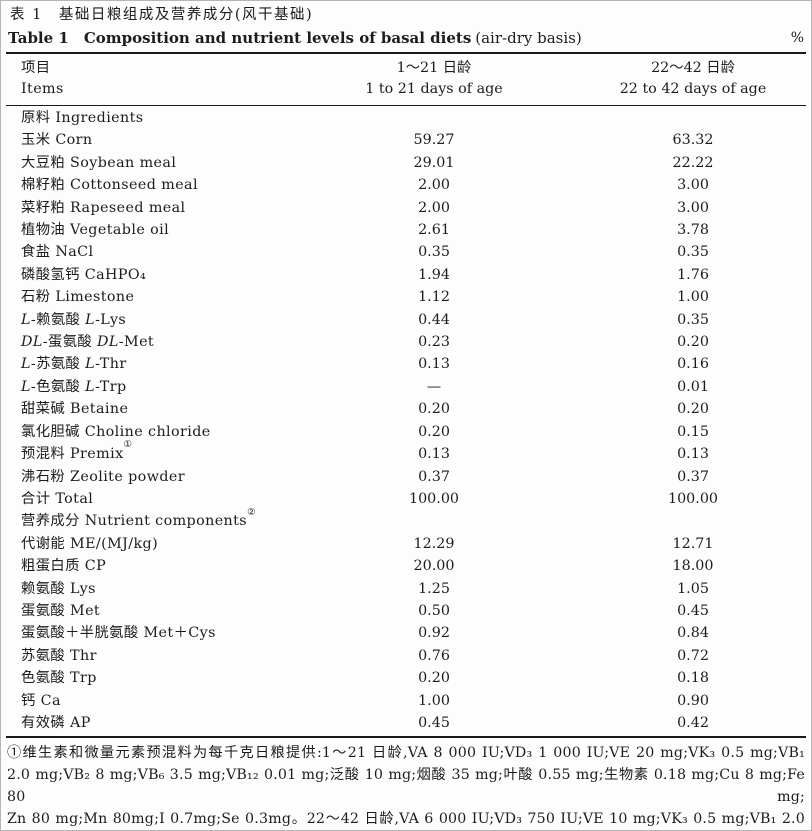 The width and height of the screenshot is (812, 831). Describe the element at coordinates (406, 519) in the screenshot. I see `section-row: 营养成分 Nutrient components②` at that location.